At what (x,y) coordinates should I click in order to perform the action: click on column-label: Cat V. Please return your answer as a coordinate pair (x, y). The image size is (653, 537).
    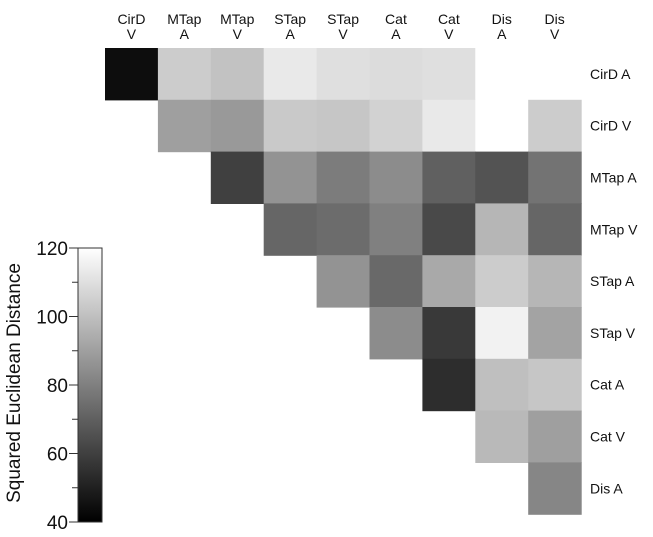
    Looking at the image, I should click on (449, 26).